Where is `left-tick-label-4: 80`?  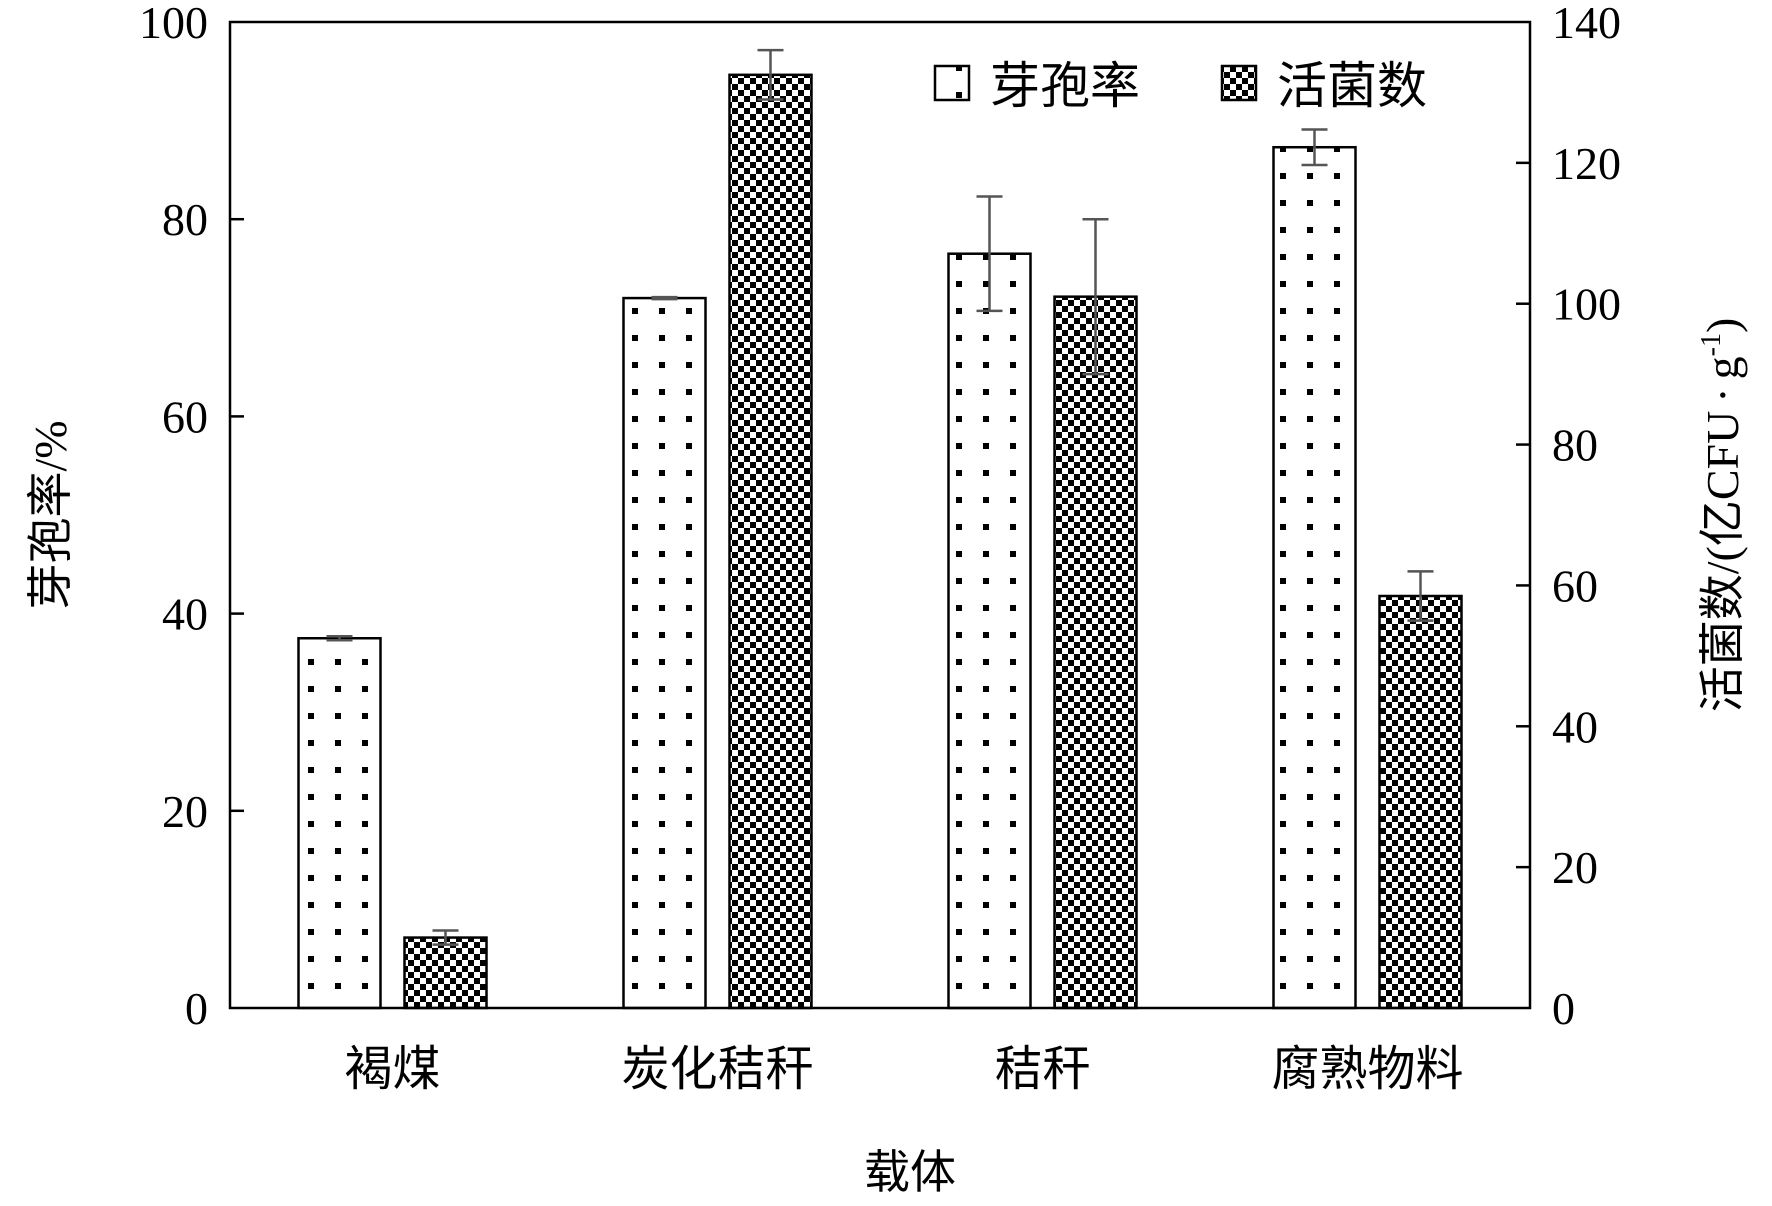
left-tick-label-4: 80 is located at coordinates (185, 219).